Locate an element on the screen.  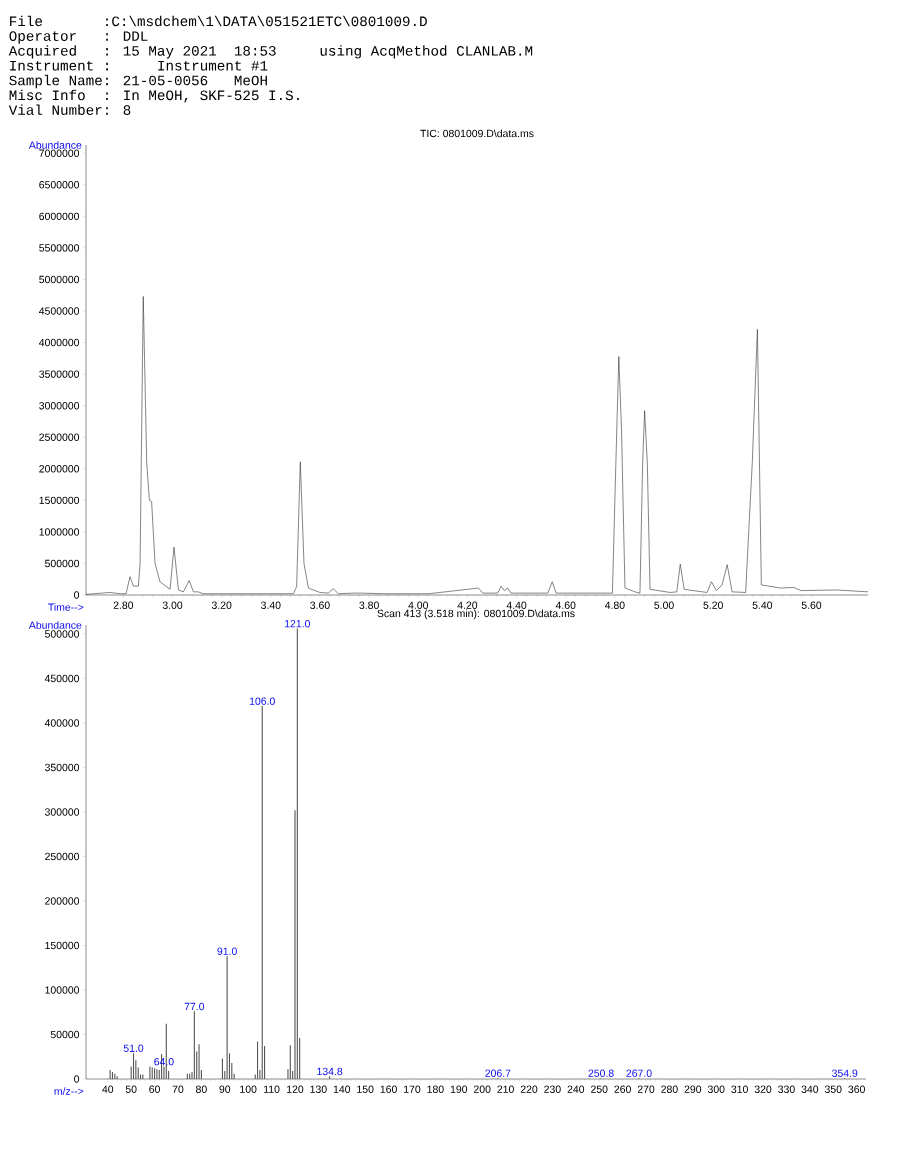
x-tick-label: 3.80 is located at coordinates (369, 605).